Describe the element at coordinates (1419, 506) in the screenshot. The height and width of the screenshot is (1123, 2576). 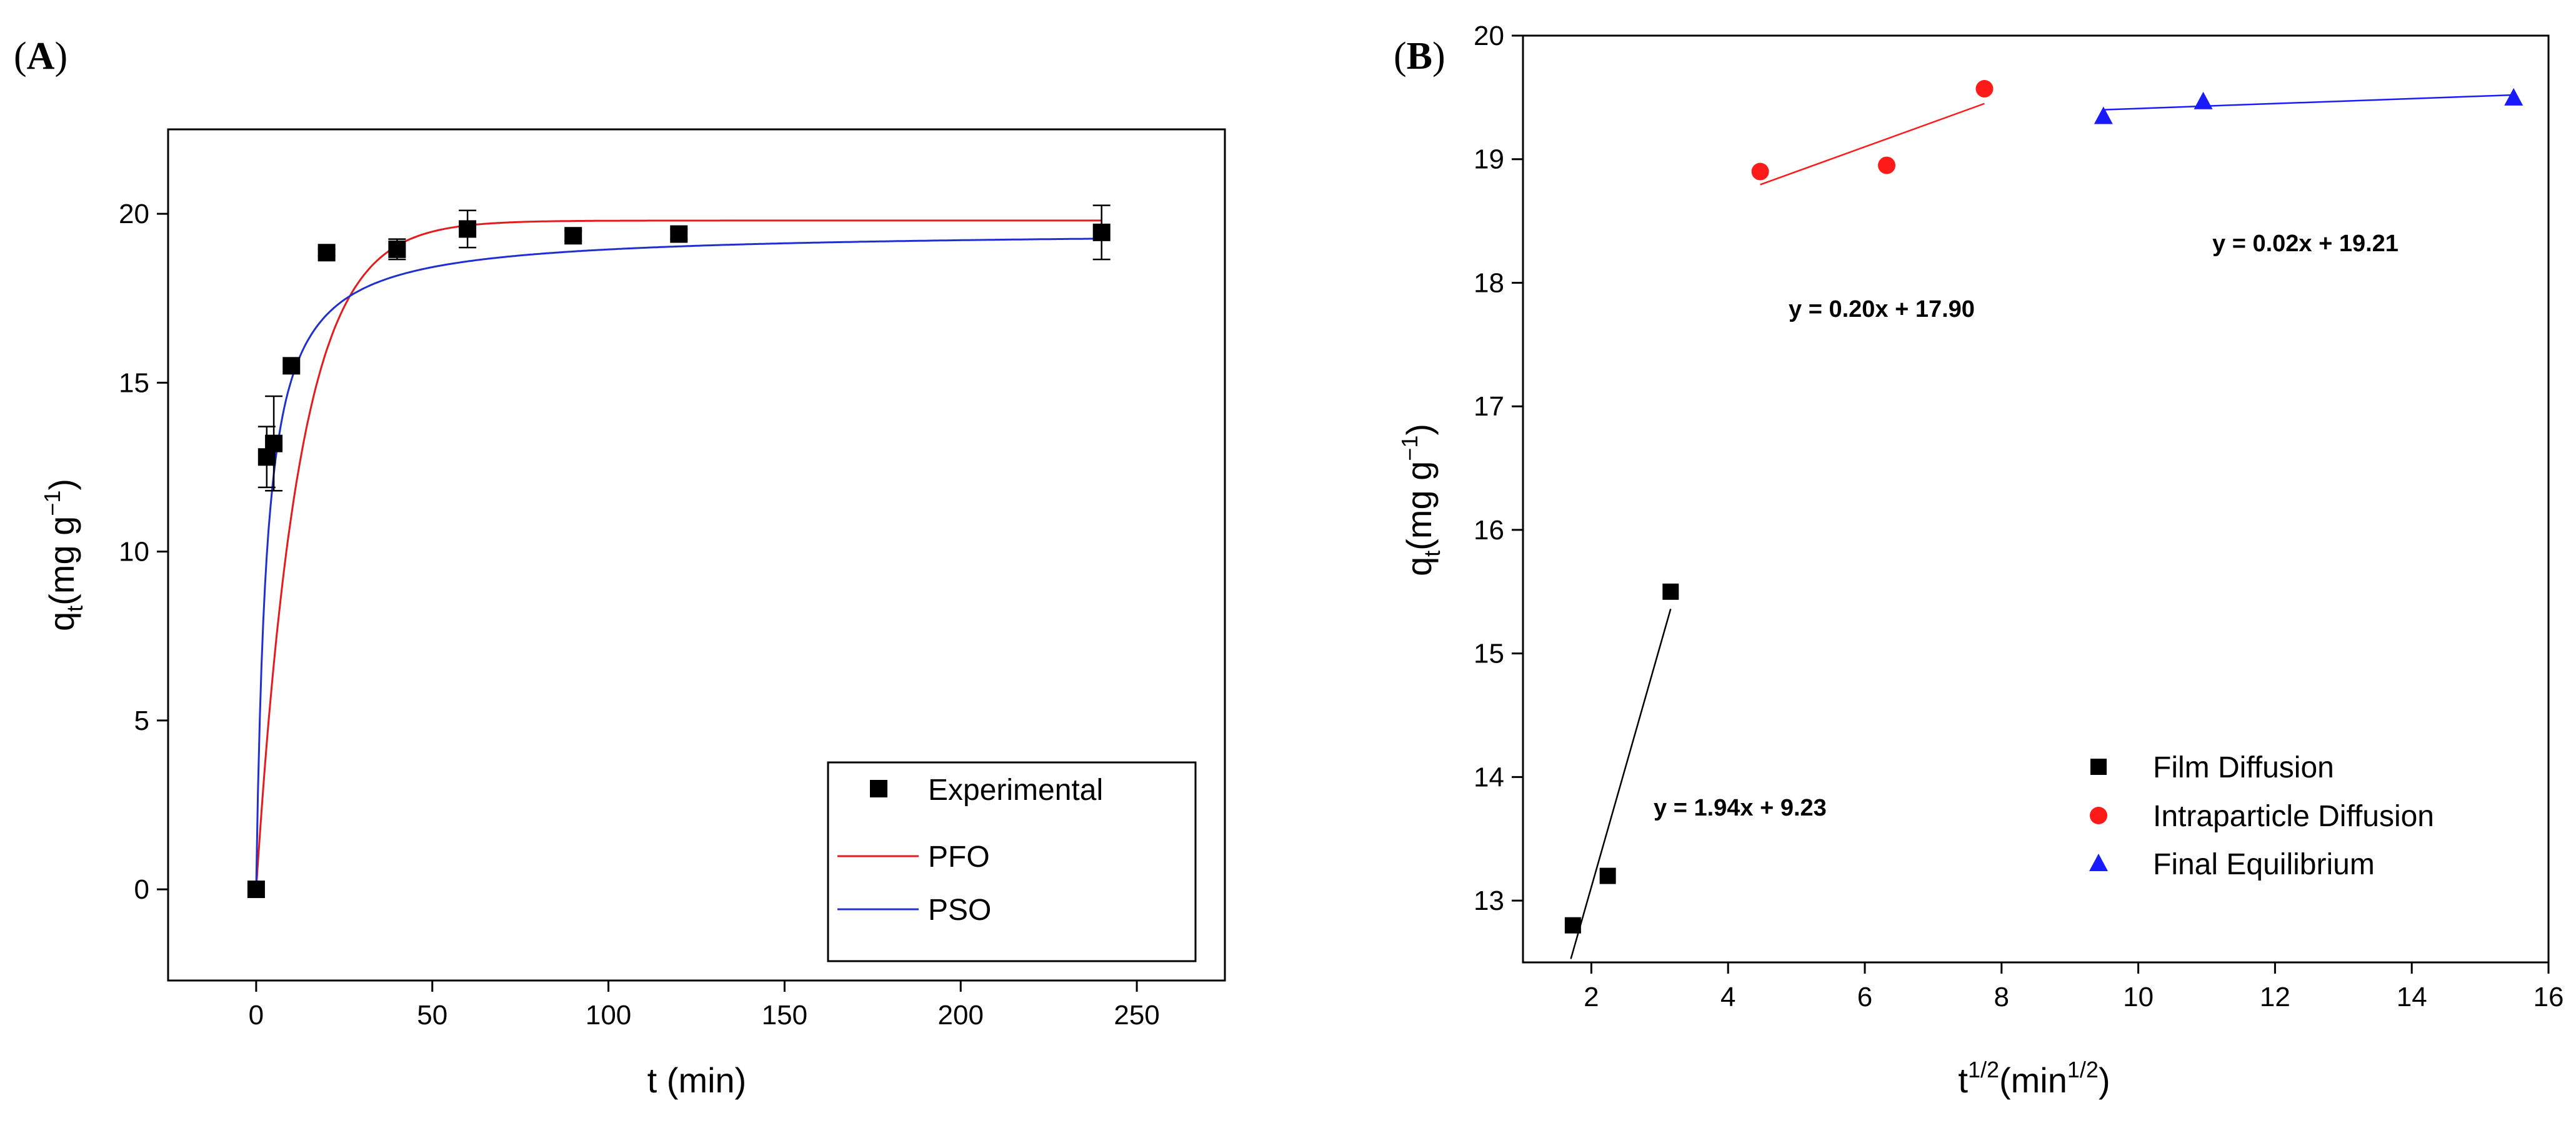
I see `panel-b-ylabel-rest: (mg g` at that location.